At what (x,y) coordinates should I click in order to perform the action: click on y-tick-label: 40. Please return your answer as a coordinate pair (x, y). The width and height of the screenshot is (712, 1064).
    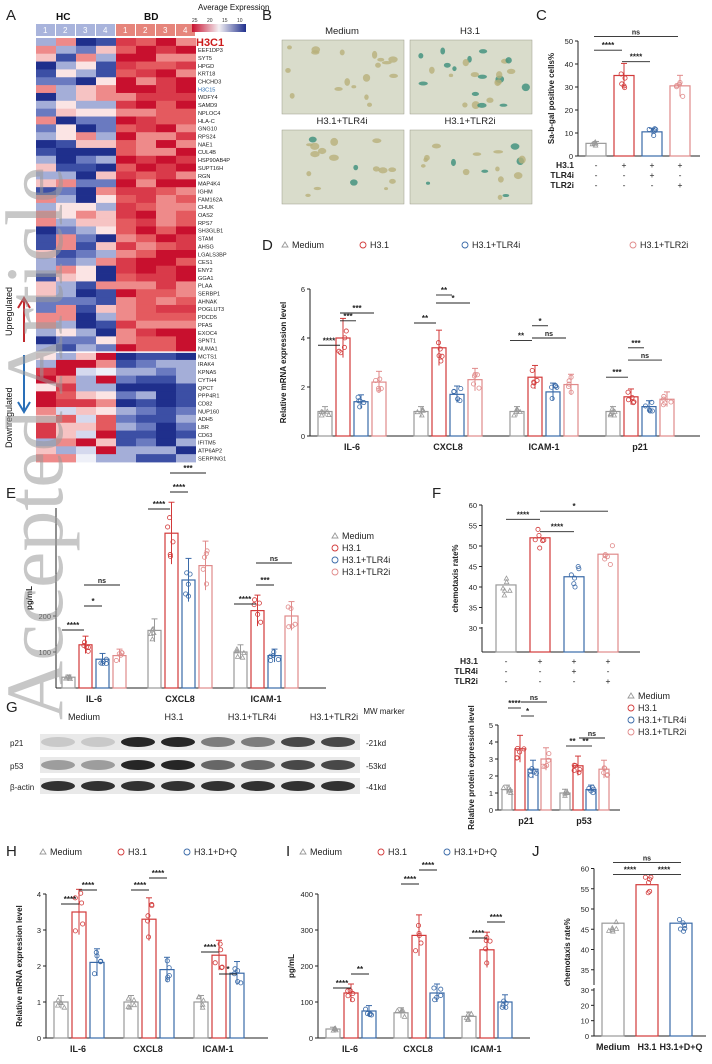
    Looking at the image, I should click on (569, 64).